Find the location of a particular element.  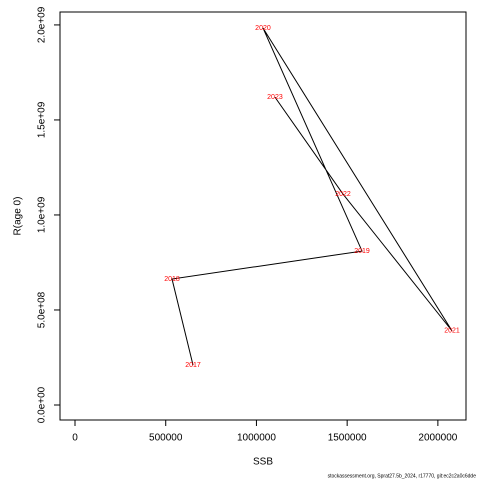

x-axis-label: SSB is located at coordinates (263, 462).